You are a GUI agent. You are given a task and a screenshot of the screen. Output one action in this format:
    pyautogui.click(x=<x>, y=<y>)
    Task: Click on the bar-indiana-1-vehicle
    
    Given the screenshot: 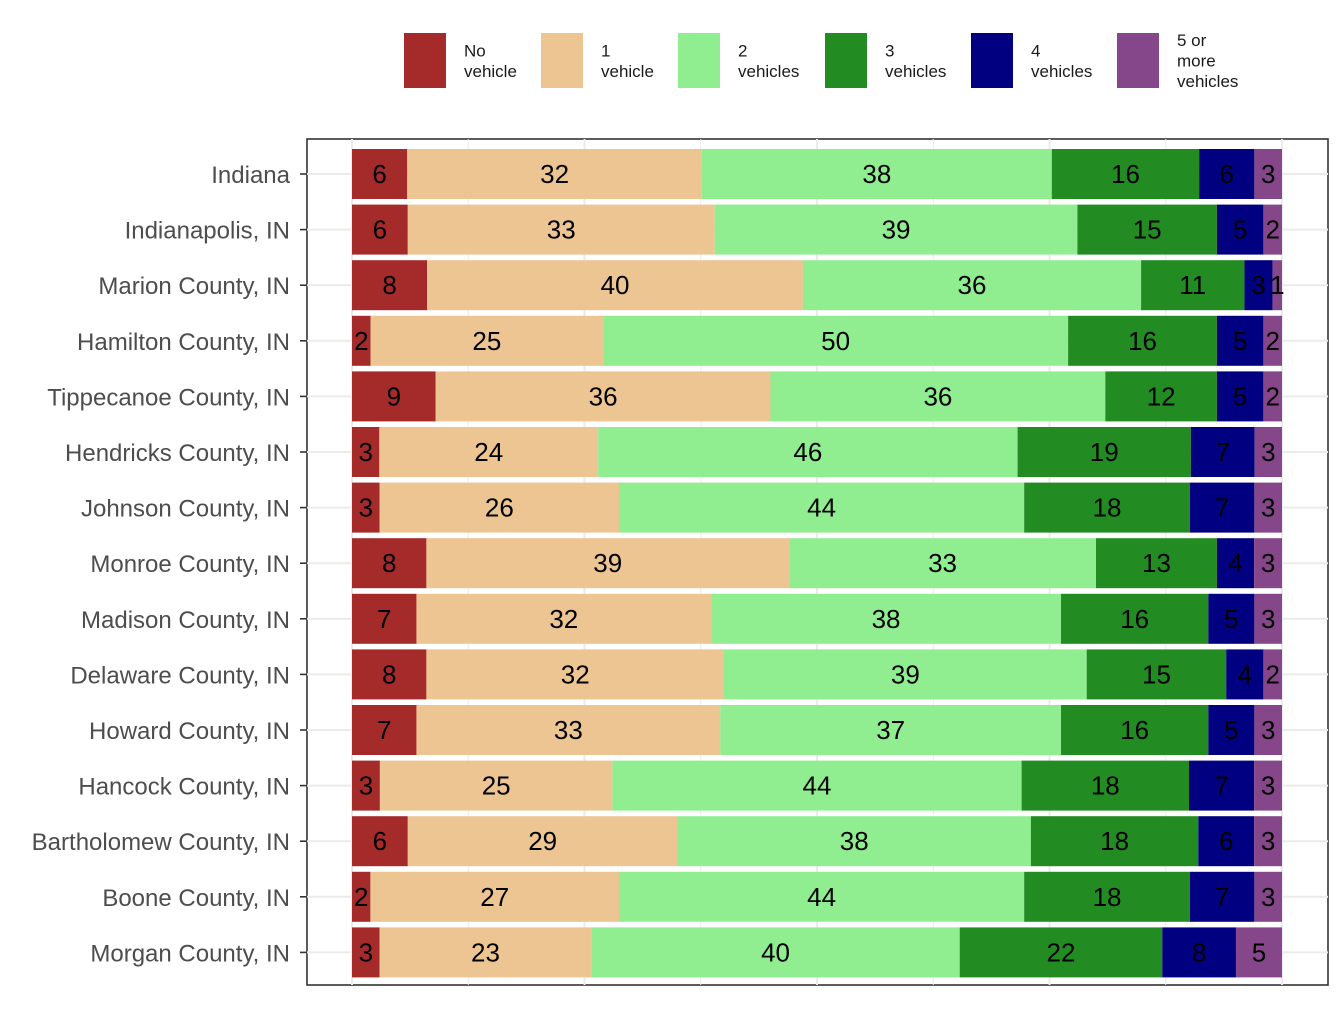 What is the action you would take?
    pyautogui.click(x=554, y=174)
    